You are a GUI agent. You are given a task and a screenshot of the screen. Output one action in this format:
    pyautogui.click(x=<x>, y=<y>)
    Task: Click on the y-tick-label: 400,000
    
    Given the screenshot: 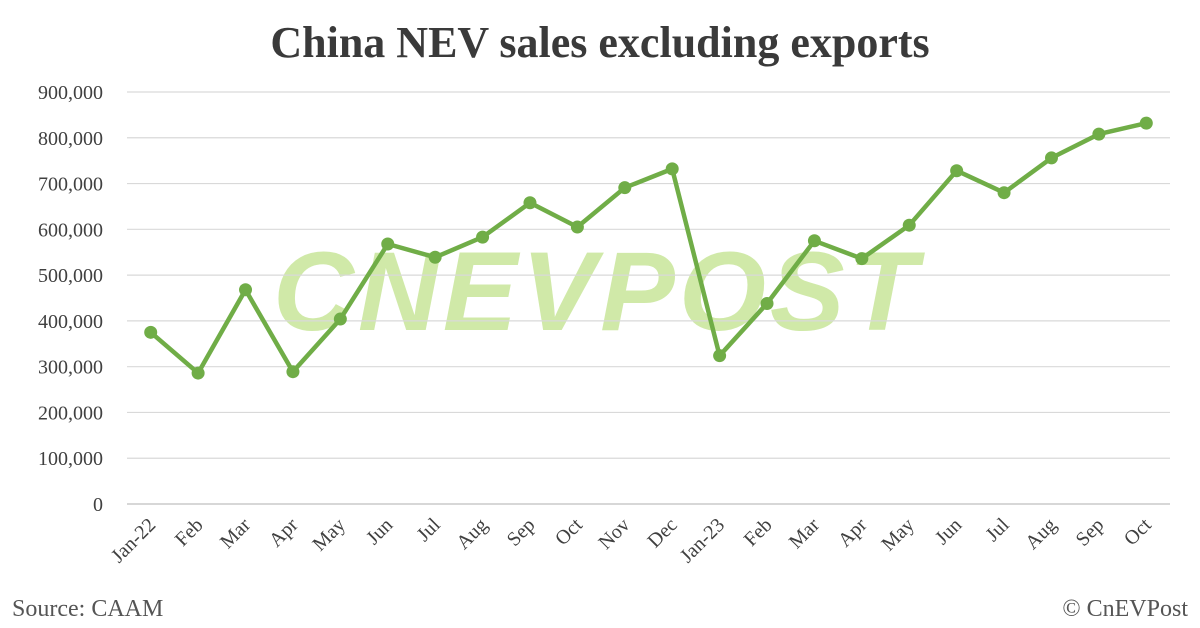 What is the action you would take?
    pyautogui.click(x=70, y=322)
    